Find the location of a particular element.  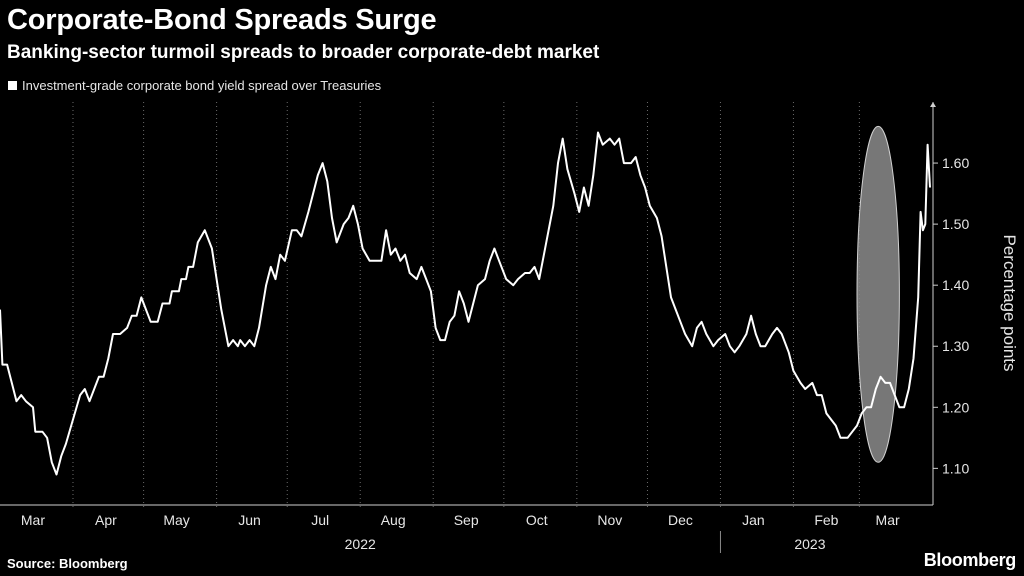

highlight-layer is located at coordinates (878, 294).